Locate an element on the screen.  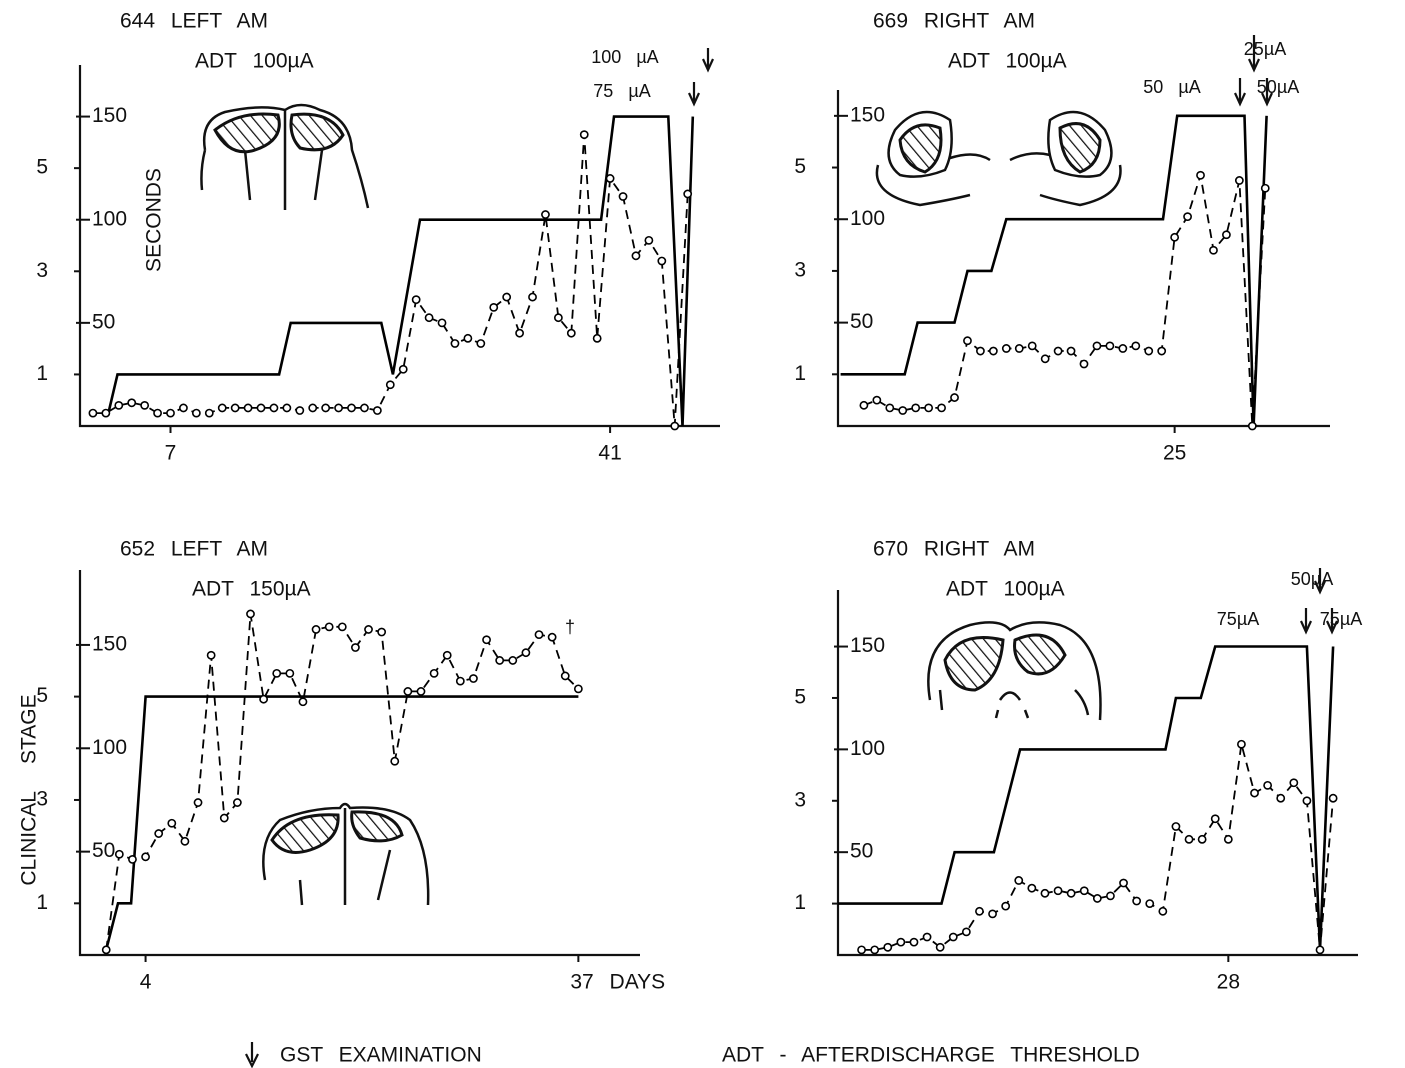
panel-title: 669 RIGHT AM is located at coordinates (954, 21).